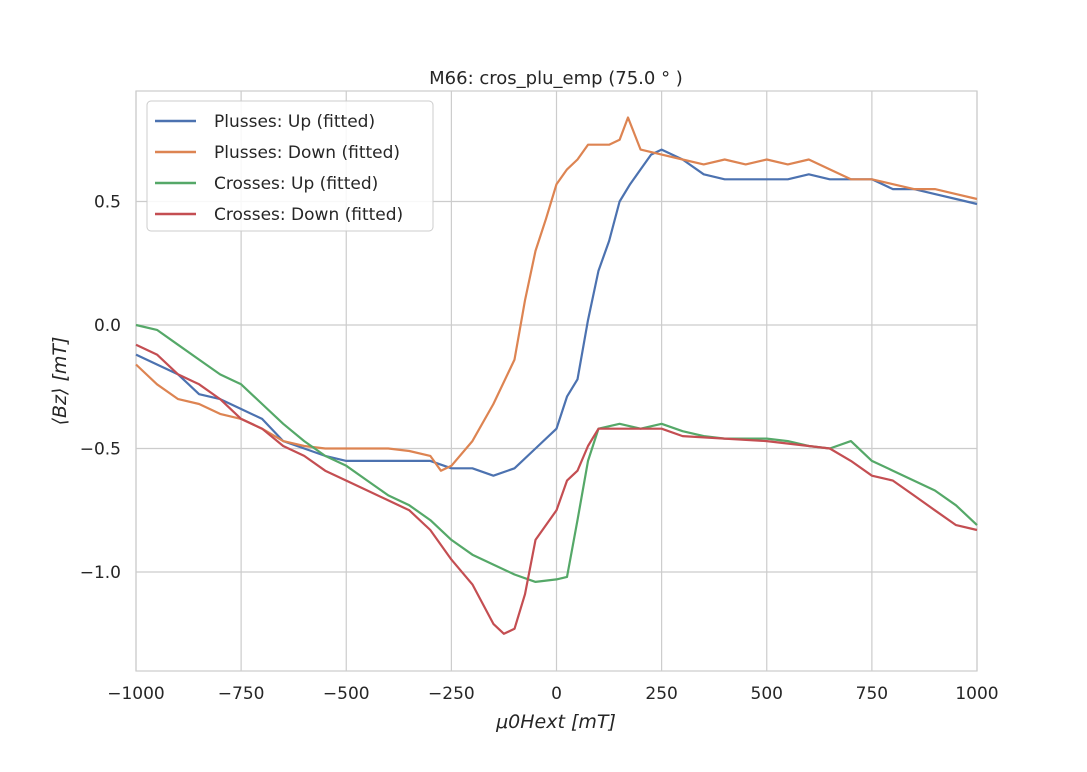 Image resolution: width=1087 pixels, height=772 pixels. I want to click on legend-box, so click(290, 166).